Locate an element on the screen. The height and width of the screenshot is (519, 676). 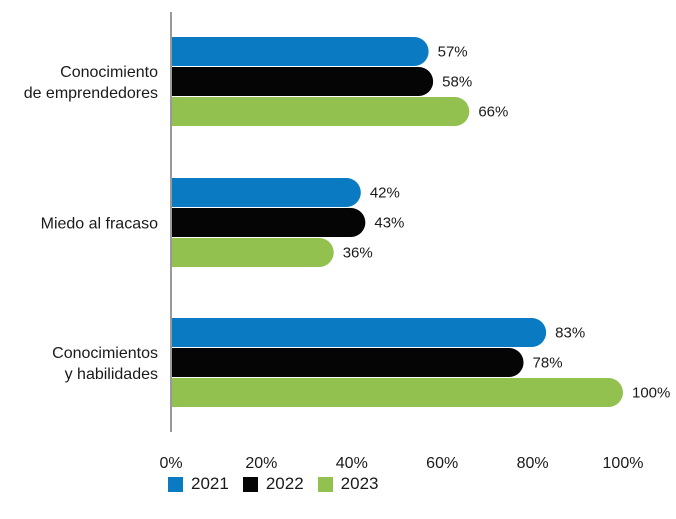
category-label-0: Conocimiento de emprendedores is located at coordinates (91, 83).